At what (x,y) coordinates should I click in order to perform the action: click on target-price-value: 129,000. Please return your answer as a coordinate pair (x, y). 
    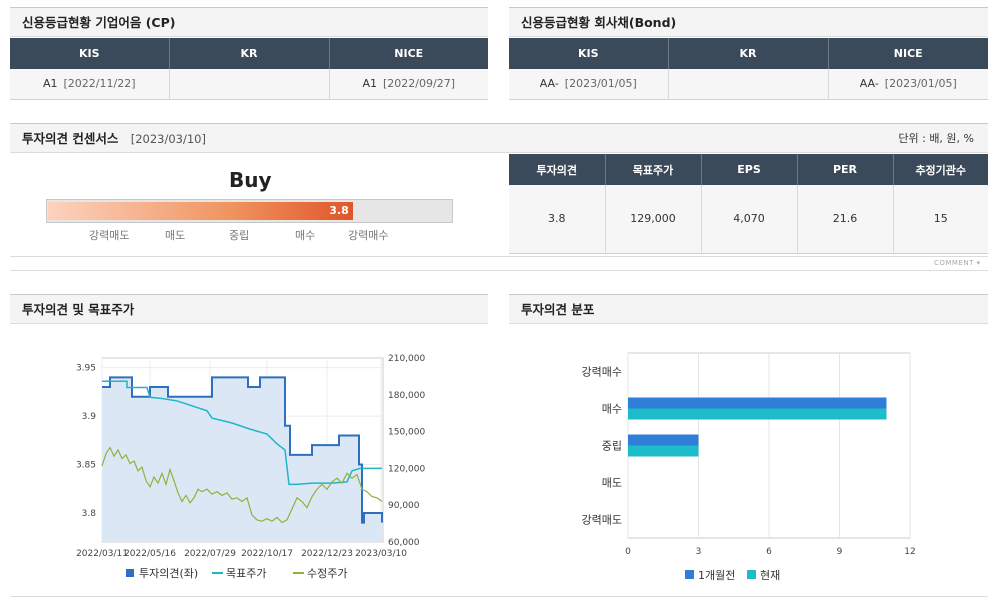
    Looking at the image, I should click on (653, 219).